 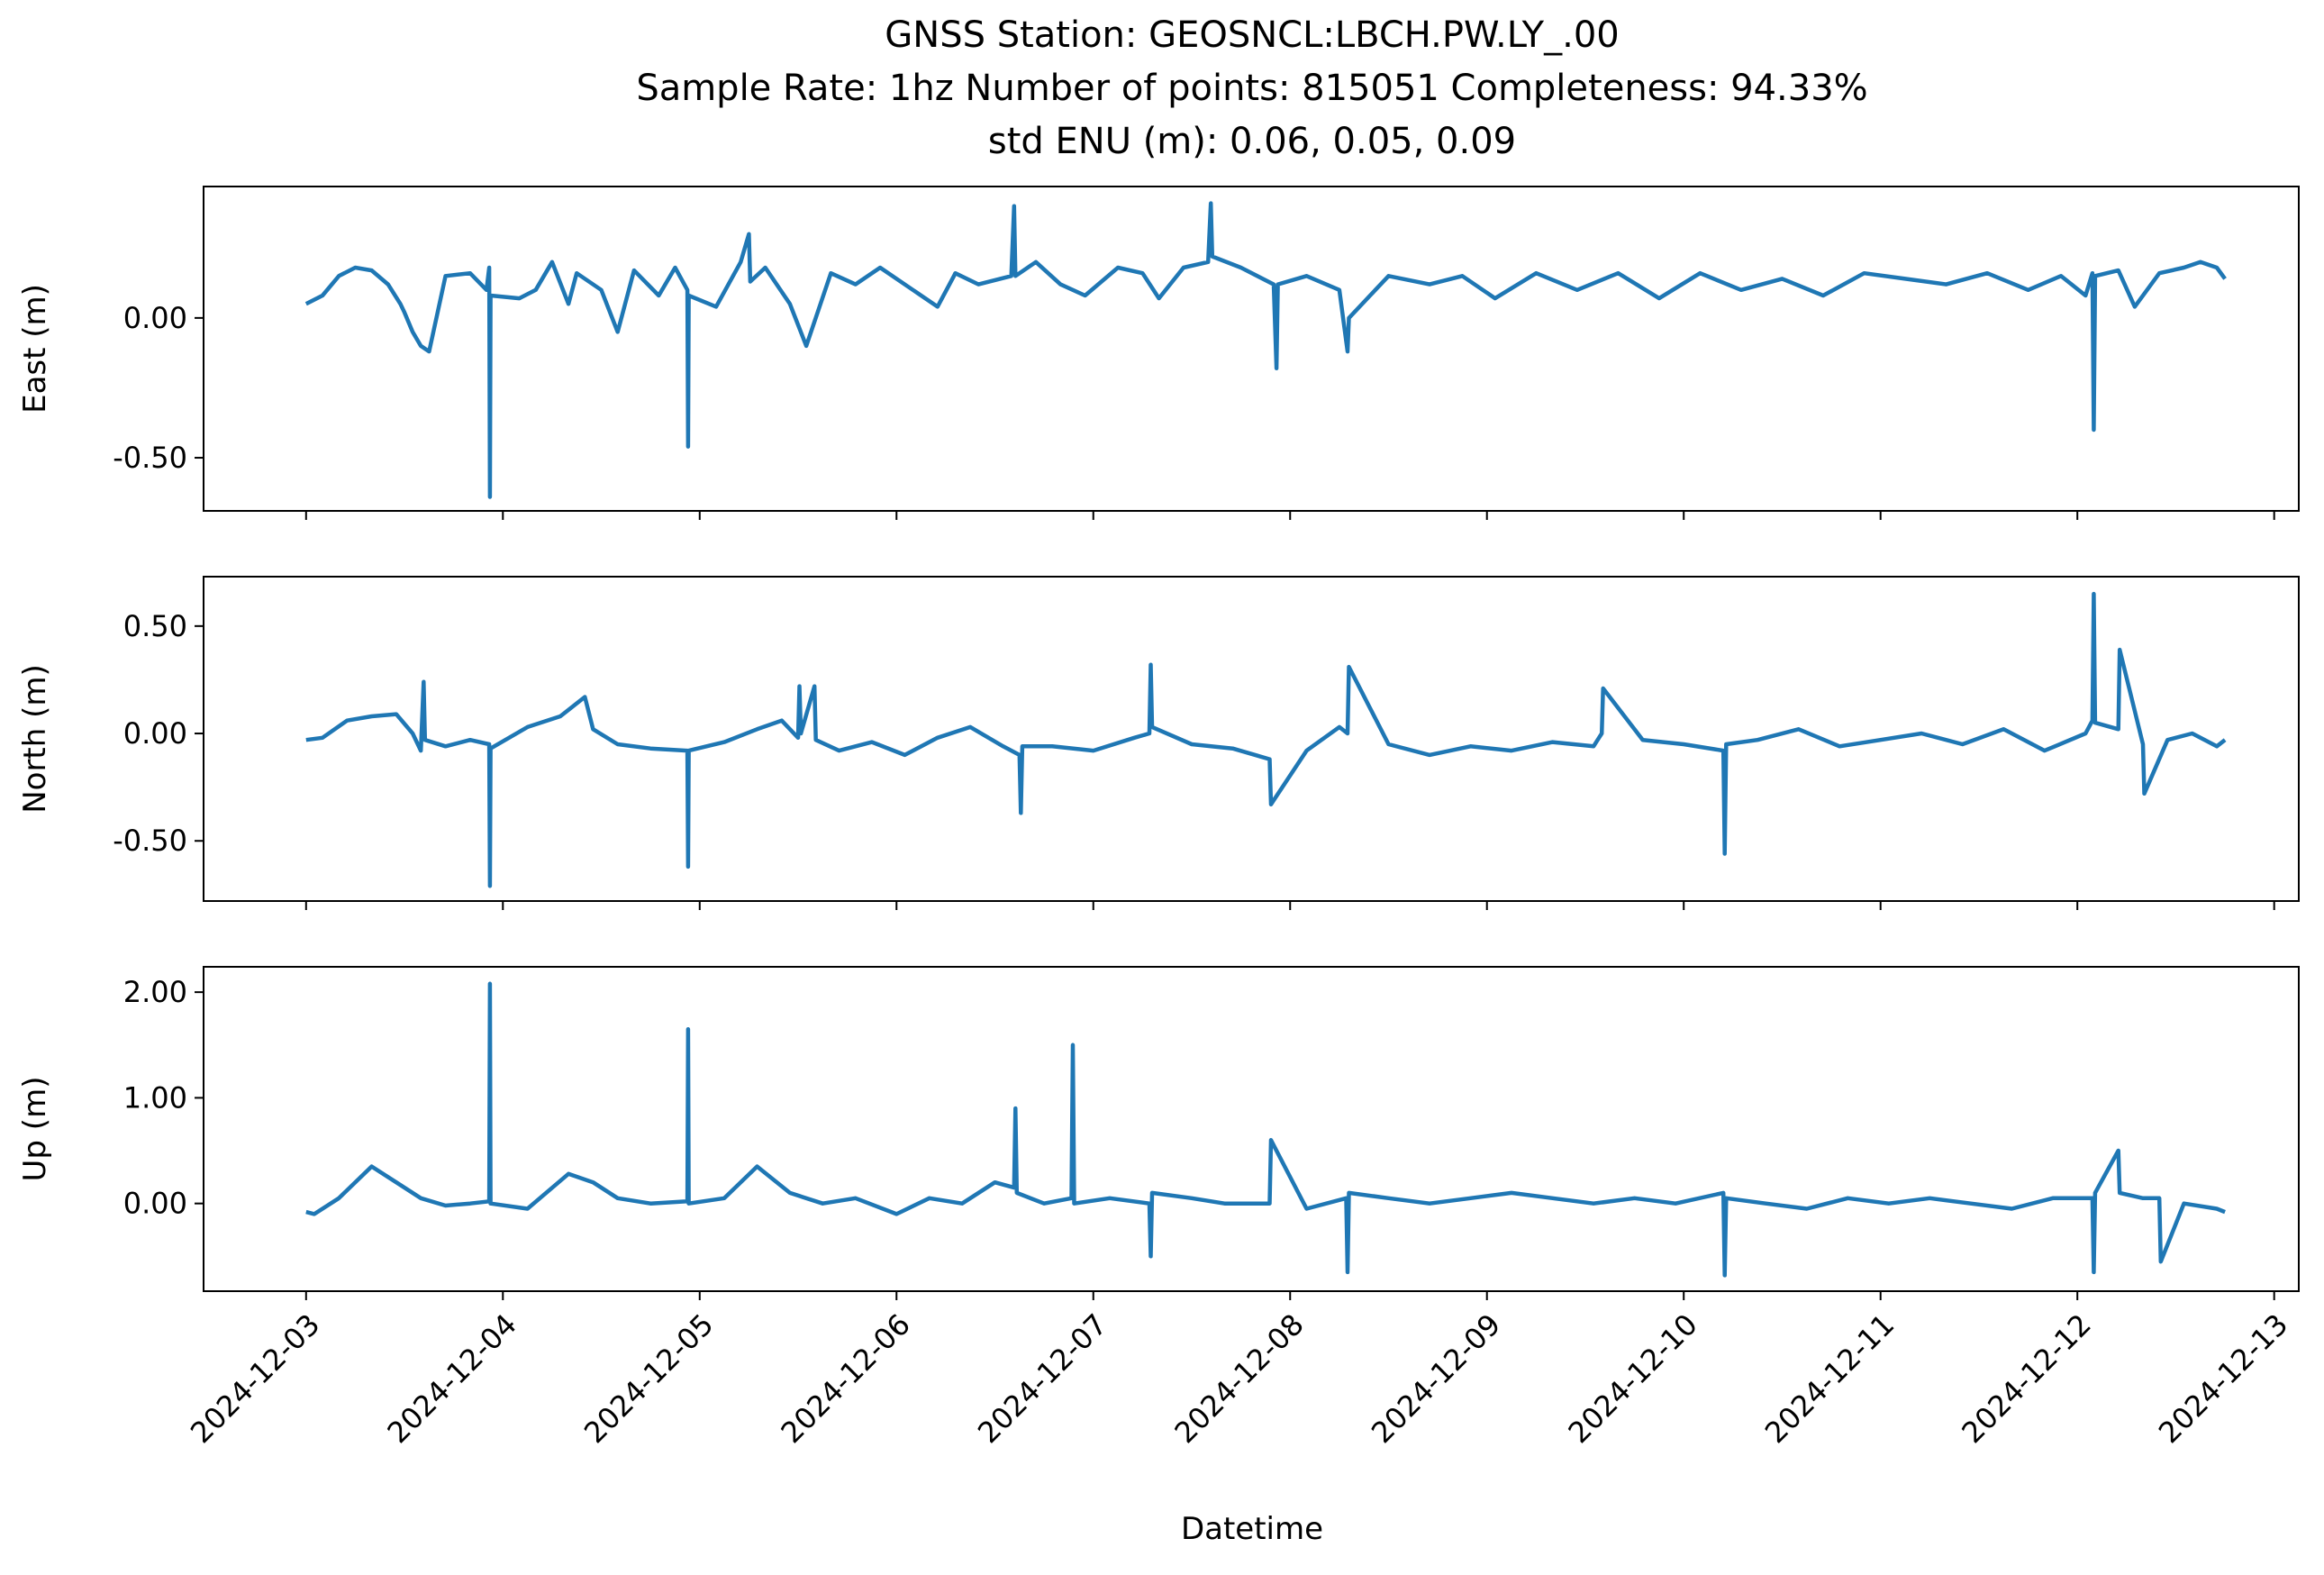 I want to click on x-axis-label: Datetime, so click(x=1252, y=1529).